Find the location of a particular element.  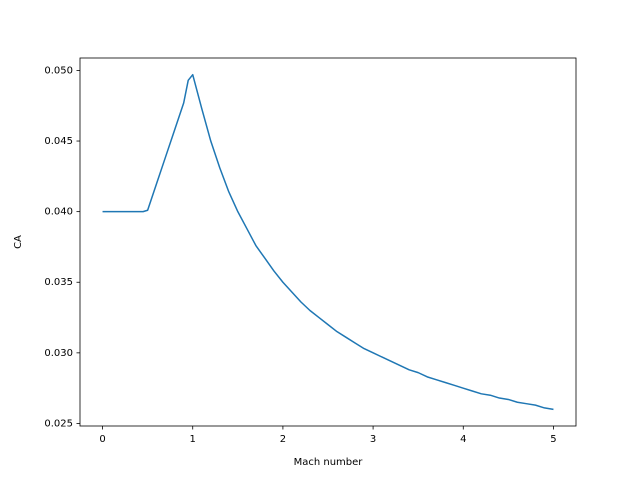

x-tick-label: 4 is located at coordinates (463, 439).